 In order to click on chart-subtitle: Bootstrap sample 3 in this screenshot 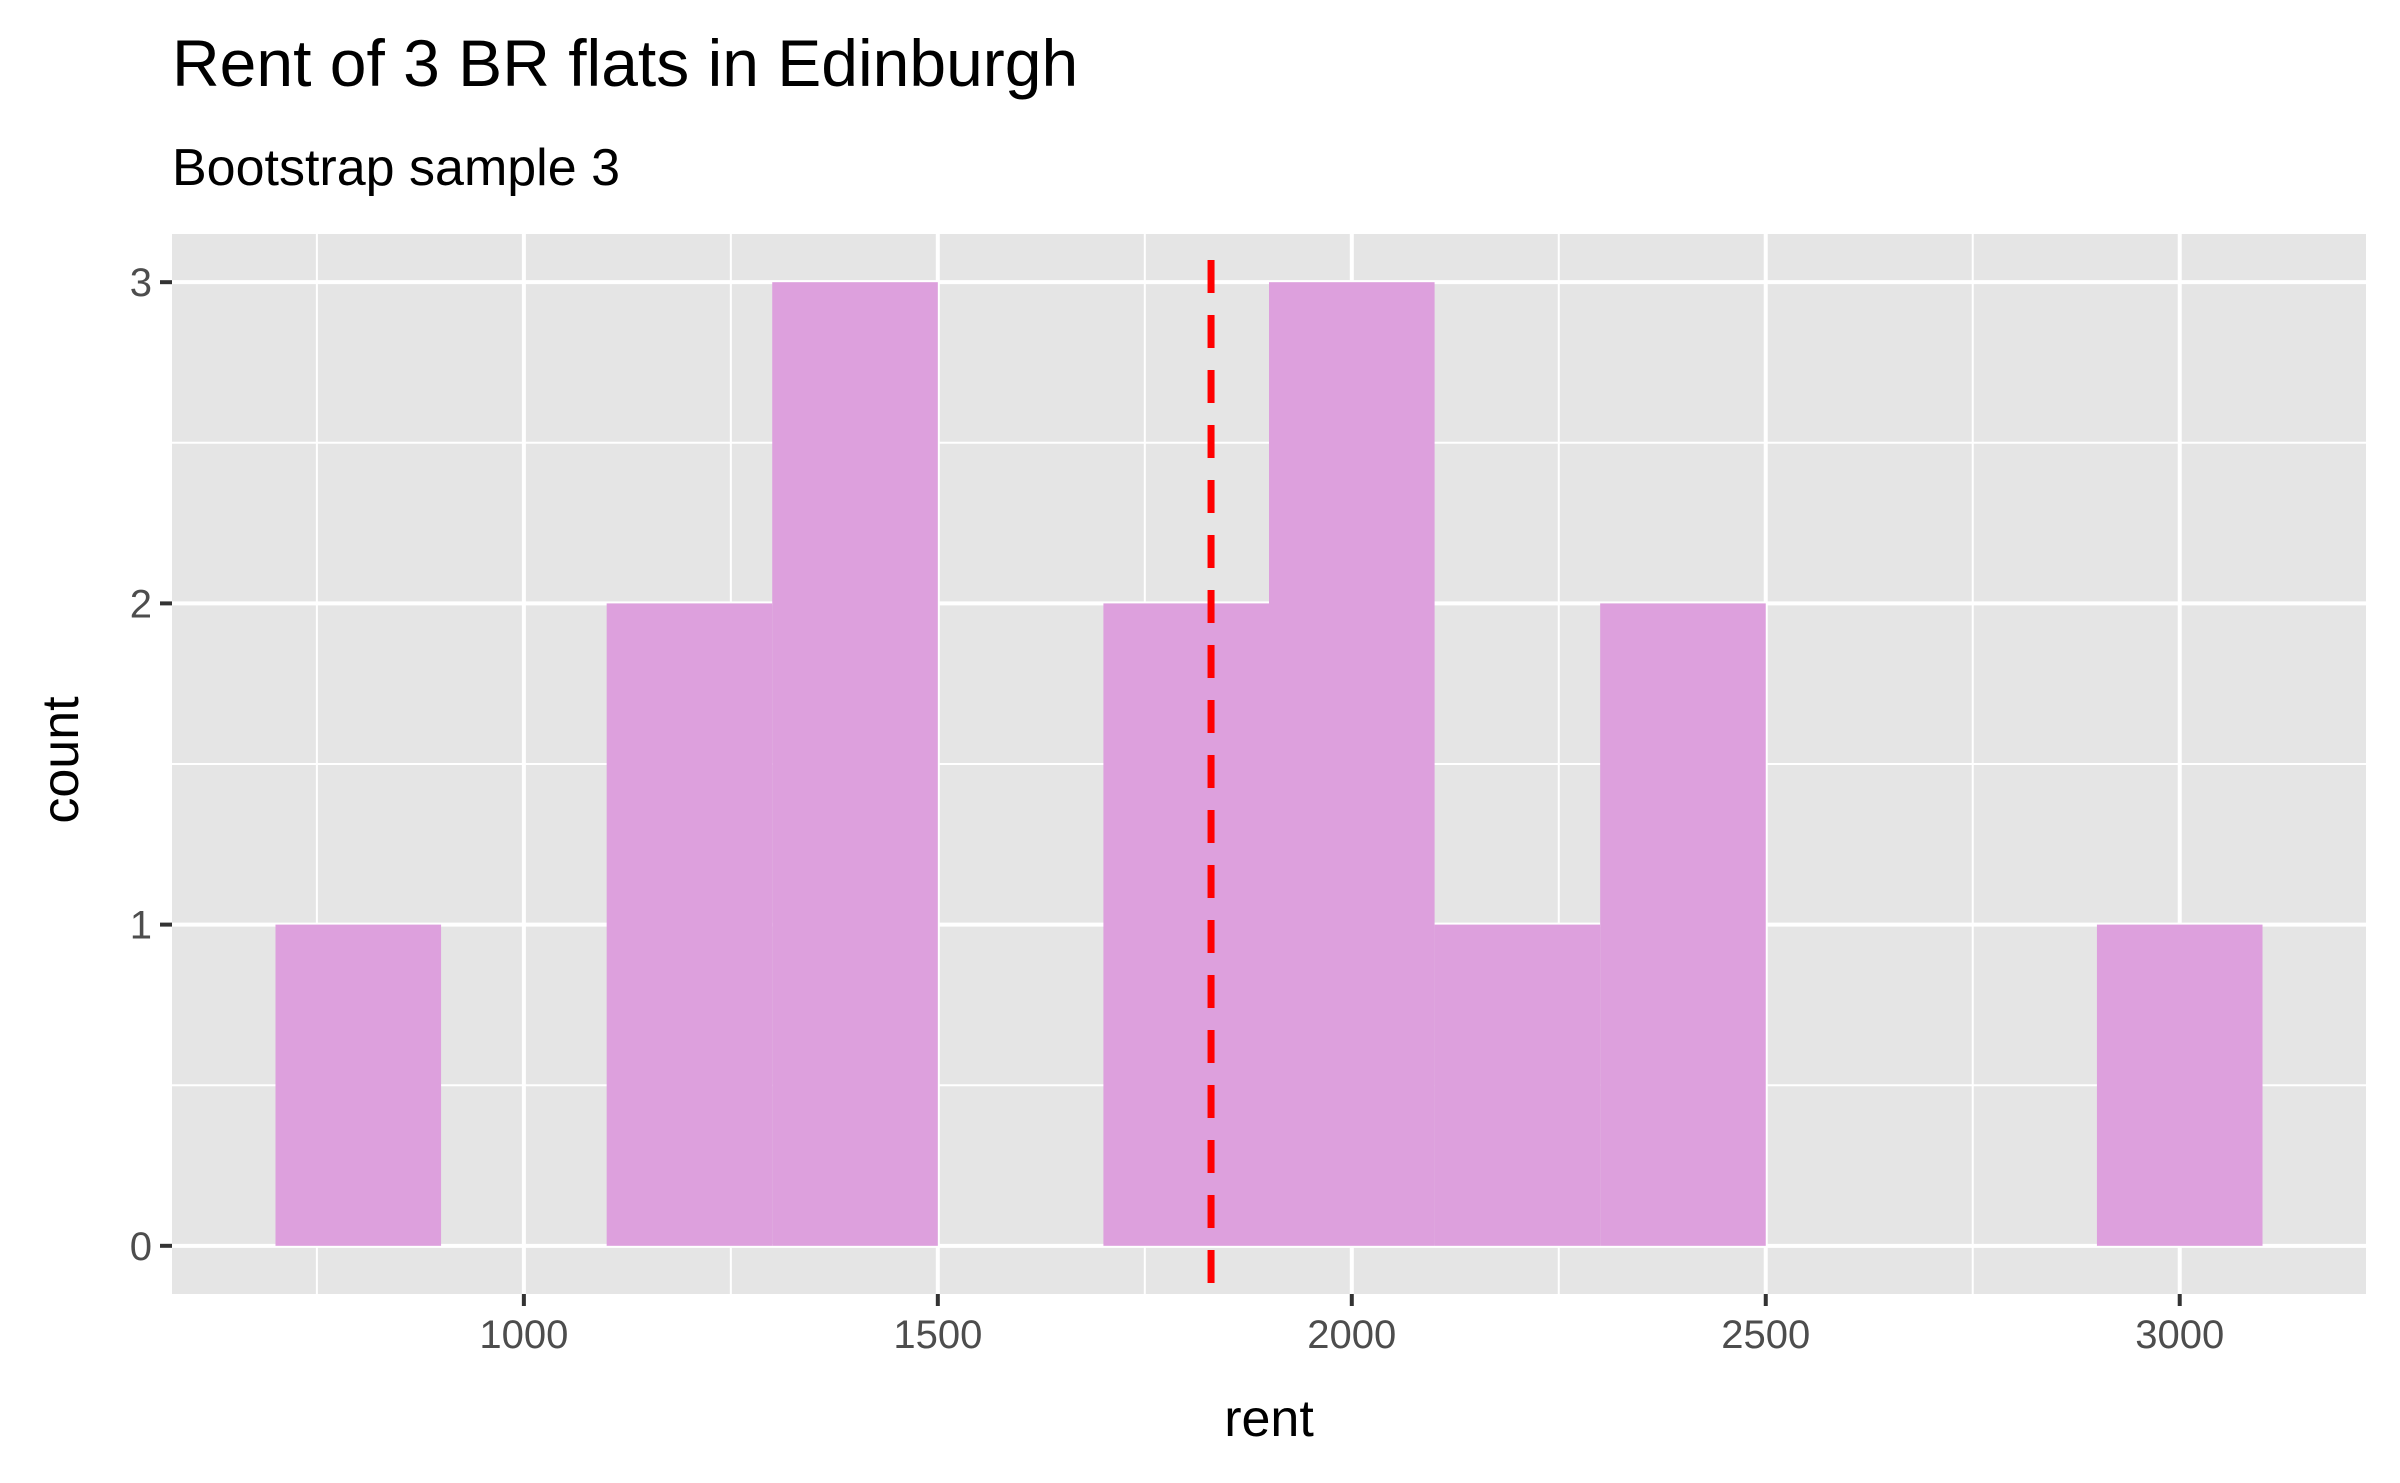, I will do `click(396, 168)`.